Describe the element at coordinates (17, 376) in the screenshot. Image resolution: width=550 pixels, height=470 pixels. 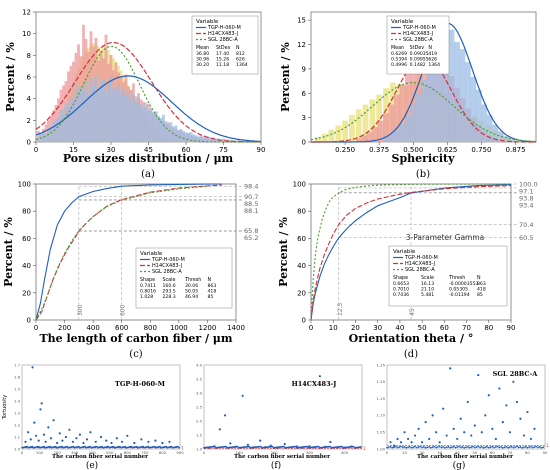
I see `y-tick-label: 1.6` at that location.